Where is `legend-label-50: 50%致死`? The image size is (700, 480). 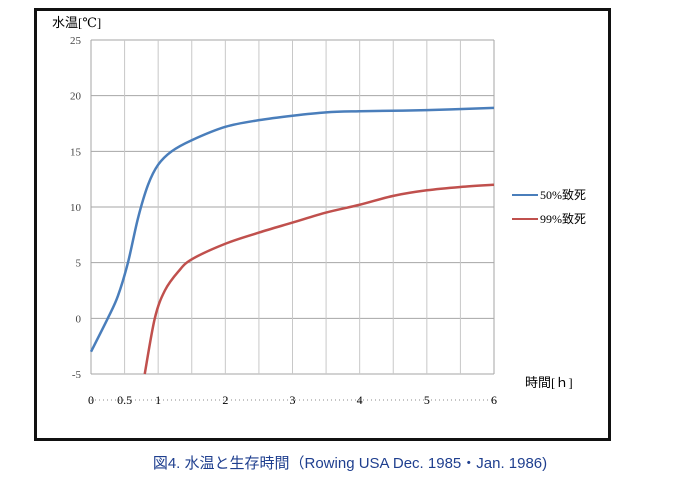
legend-label-50: 50%致死 is located at coordinates (563, 195).